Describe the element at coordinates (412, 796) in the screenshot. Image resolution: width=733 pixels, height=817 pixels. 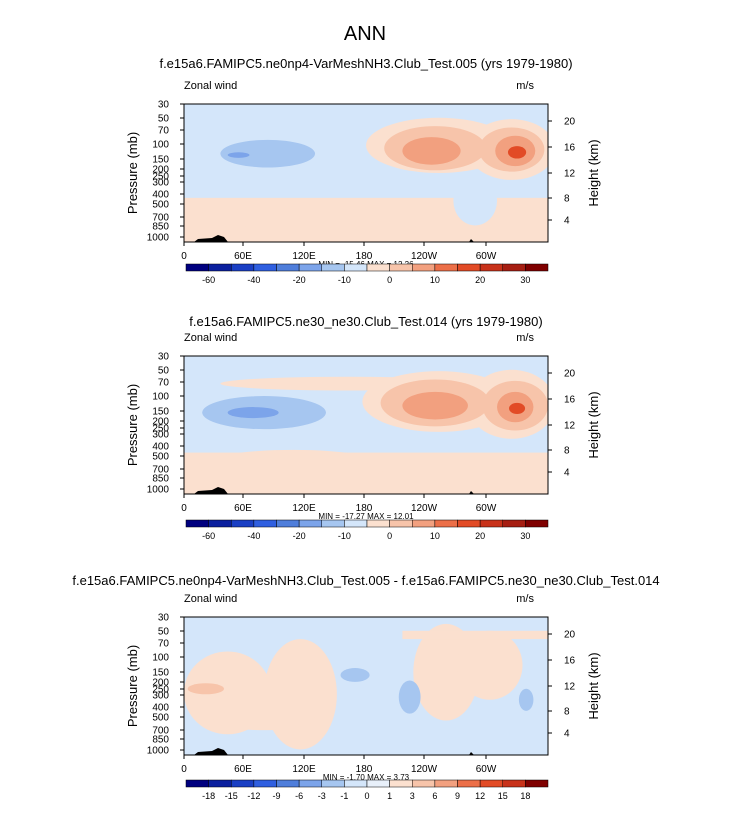
I see `colorbar-label: 3` at that location.